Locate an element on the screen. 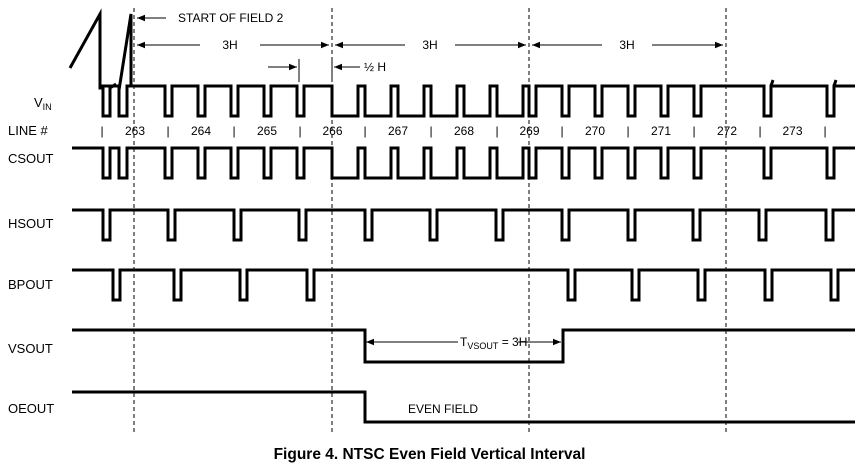 This screenshot has width=859, height=476. annotations: START OF FIELD 2 3H 3H 3H ½ H is located at coordinates (430, 46).